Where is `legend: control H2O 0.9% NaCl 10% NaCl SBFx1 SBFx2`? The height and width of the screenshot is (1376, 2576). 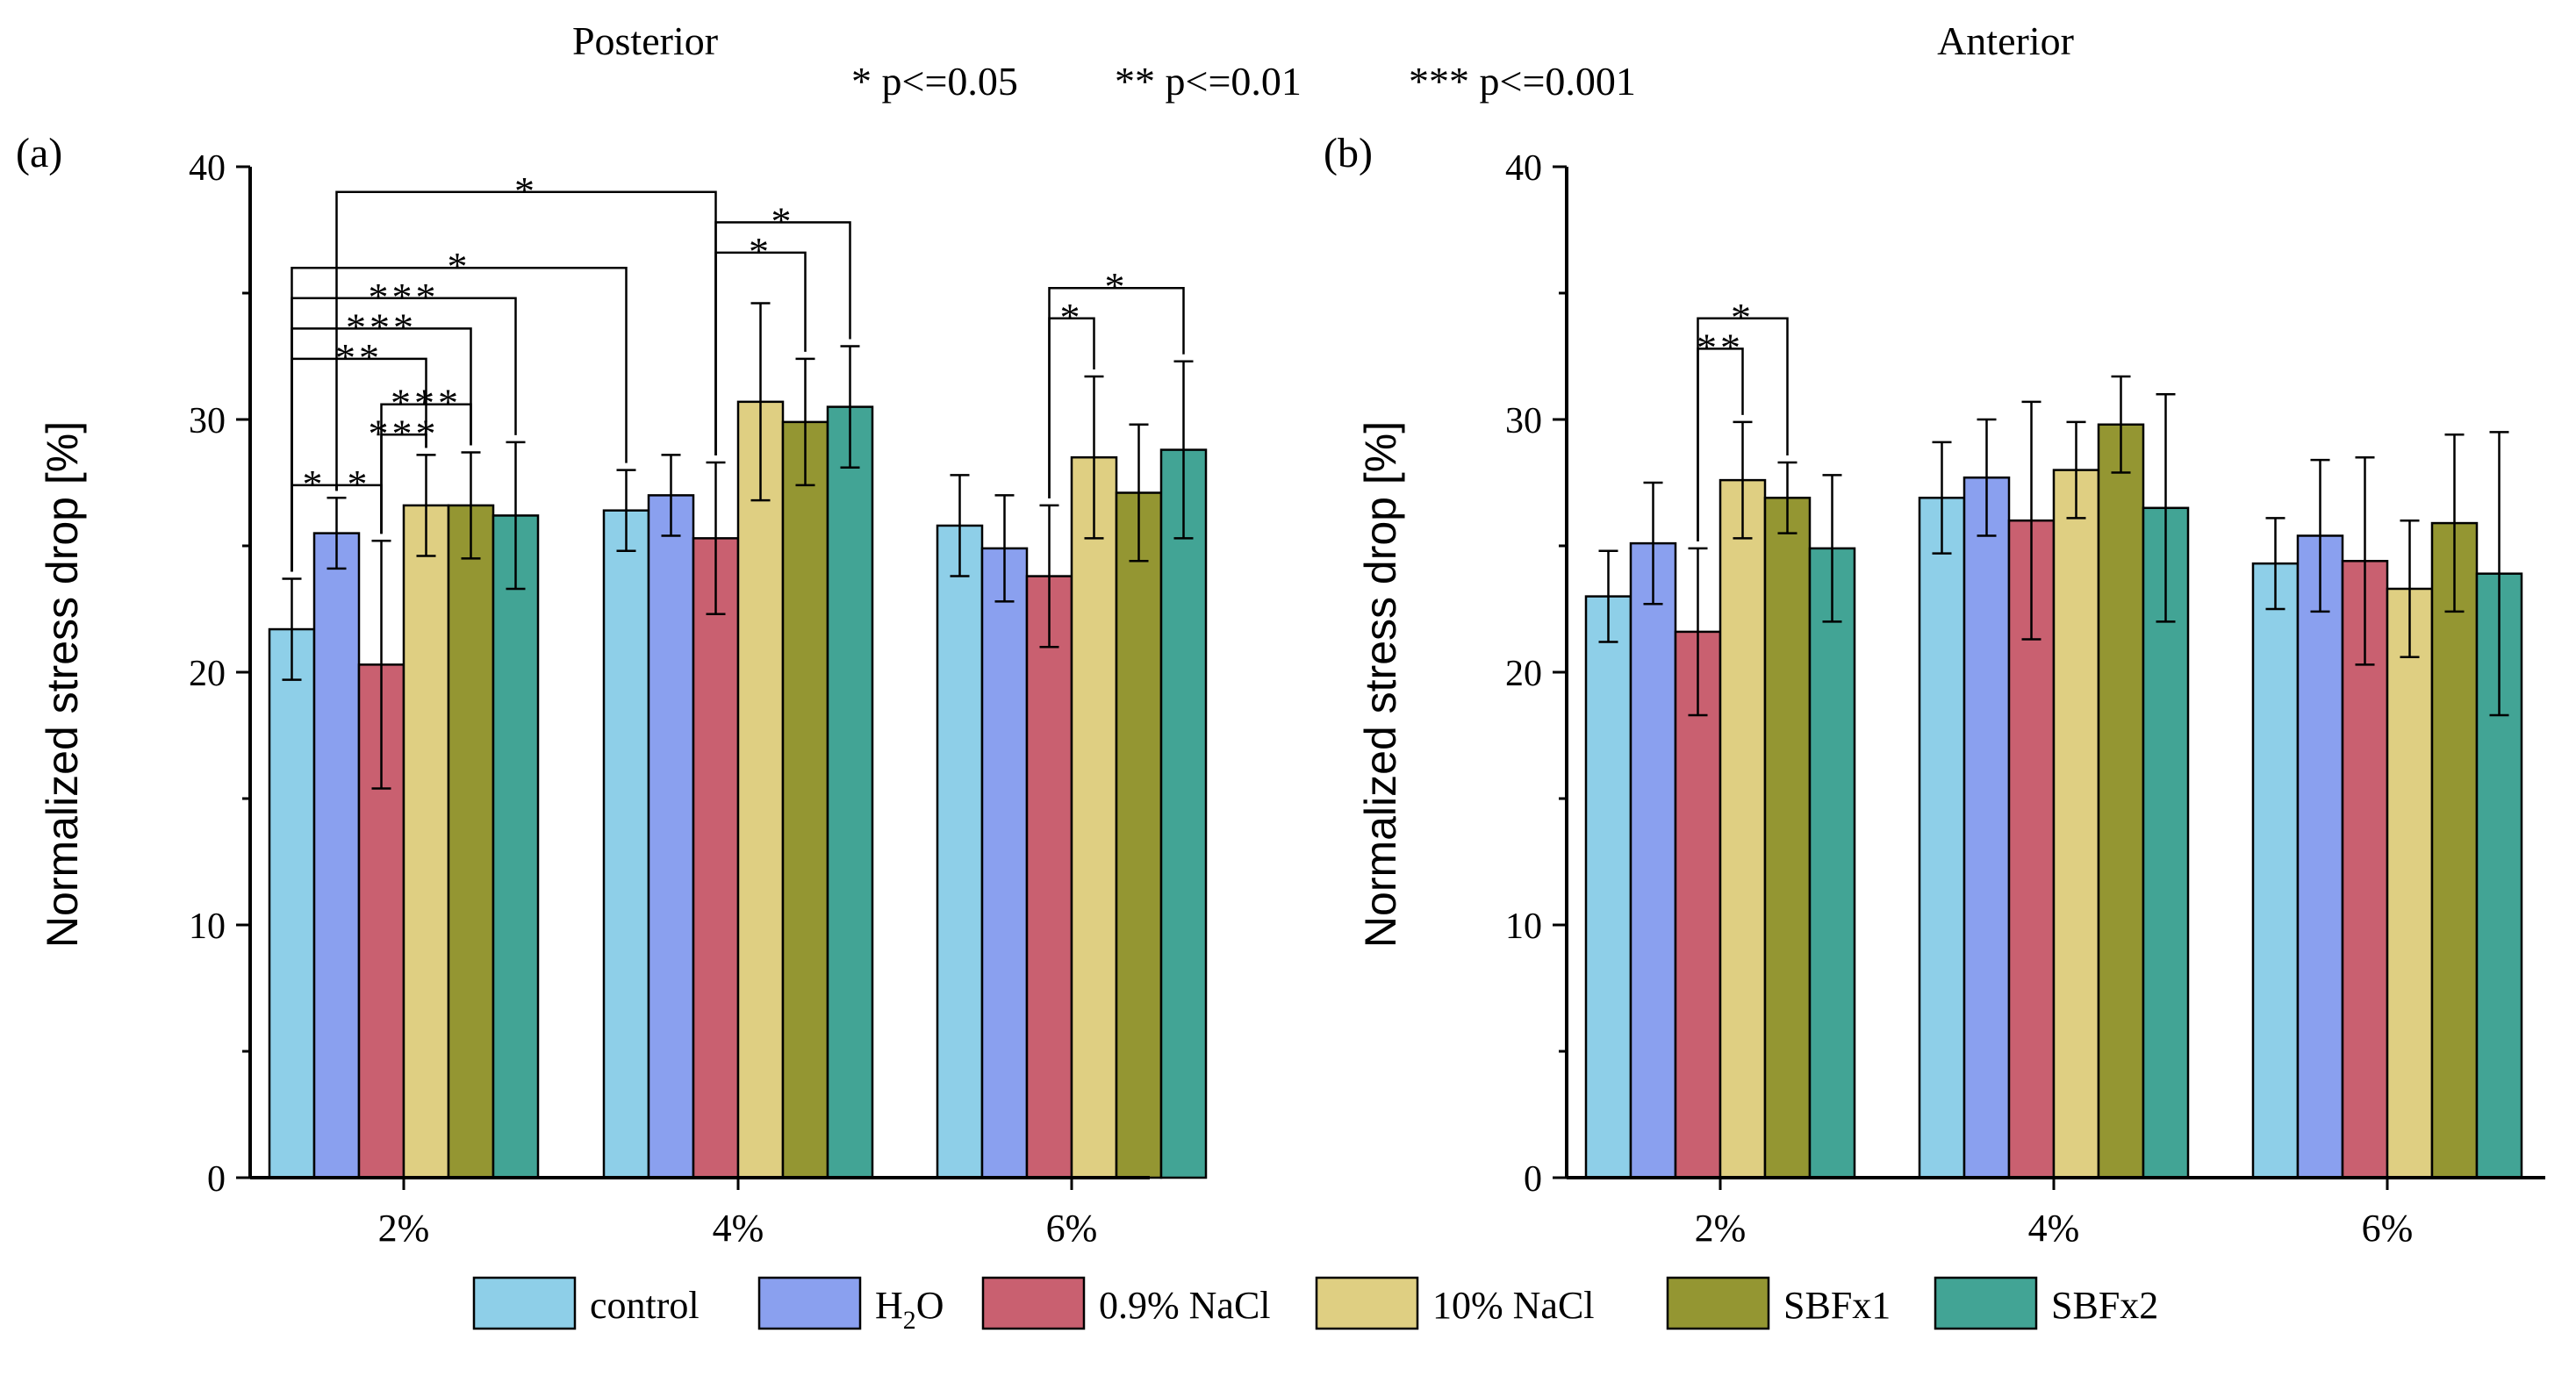
legend: control H2O 0.9% NaCl 10% NaCl SBFx1 SBFx2 is located at coordinates (1315, 1305).